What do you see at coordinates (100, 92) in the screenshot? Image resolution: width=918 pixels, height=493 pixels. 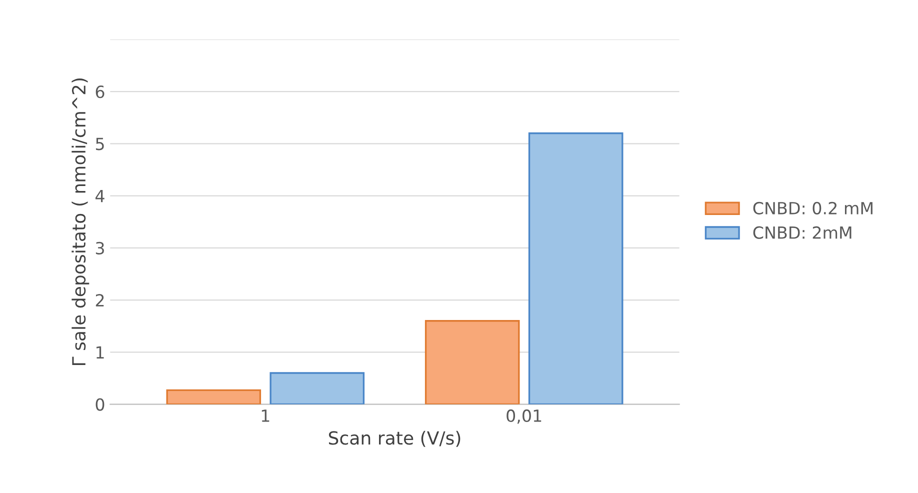 I see `y-tick-label: 6` at bounding box center [100, 92].